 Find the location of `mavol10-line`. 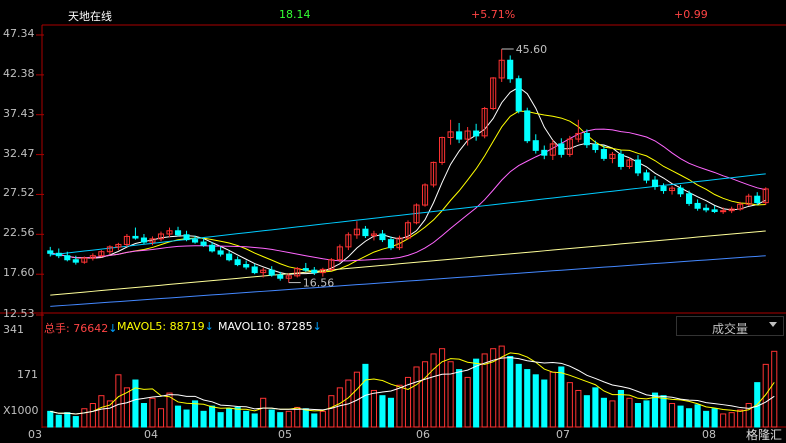

mavol10-line is located at coordinates (412, 386).